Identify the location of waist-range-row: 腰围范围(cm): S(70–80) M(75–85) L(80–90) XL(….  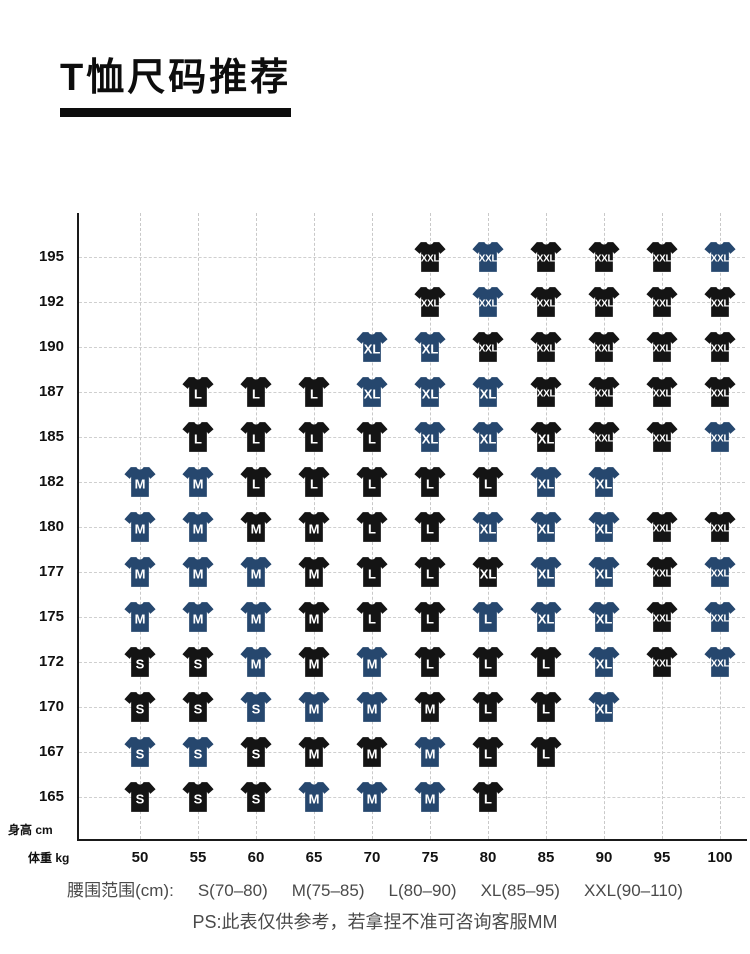
(375, 888).